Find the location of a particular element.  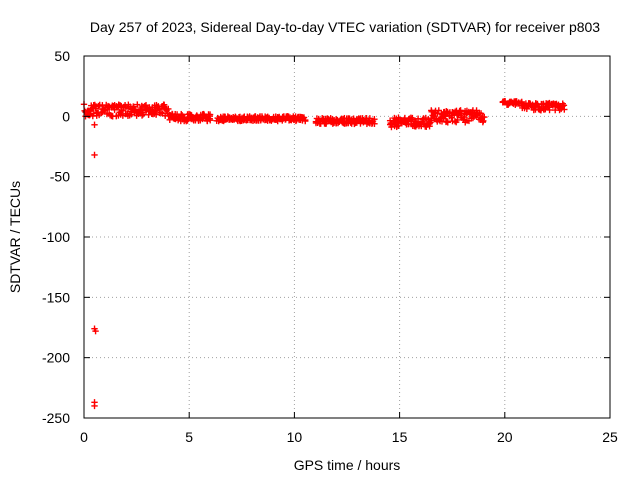

y-tick-label: -100 is located at coordinates (56, 237).